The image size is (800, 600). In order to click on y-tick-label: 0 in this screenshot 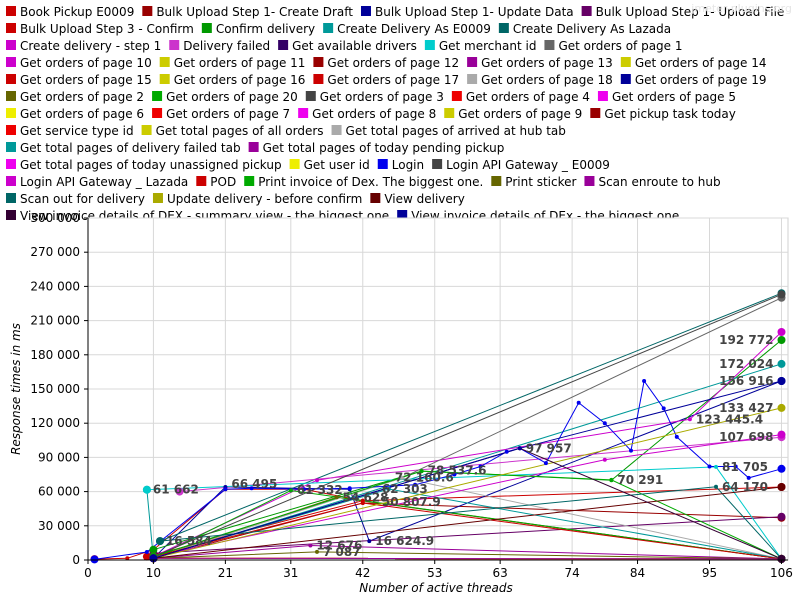, I will do `click(76, 560)`.